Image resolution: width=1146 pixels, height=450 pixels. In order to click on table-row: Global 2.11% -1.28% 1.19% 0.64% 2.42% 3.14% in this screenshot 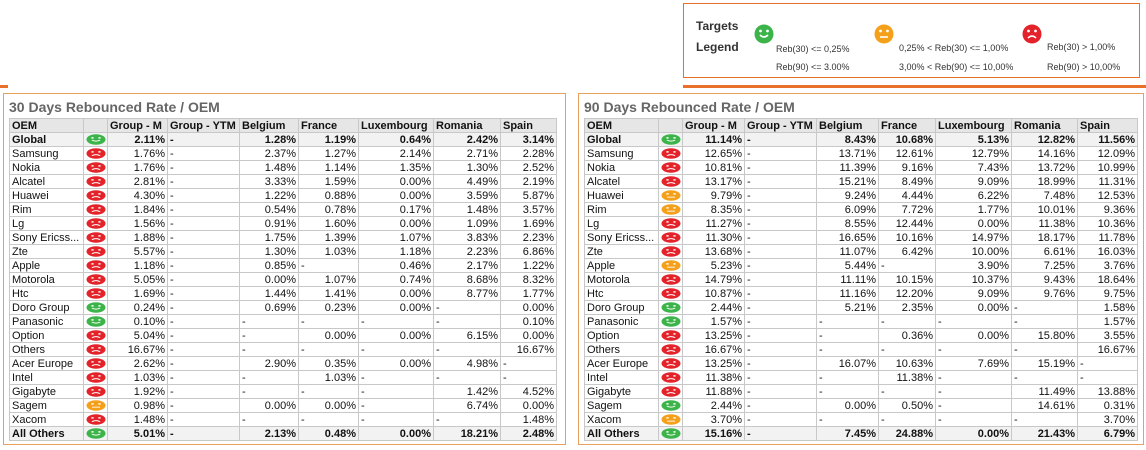, I will do `click(283, 139)`.